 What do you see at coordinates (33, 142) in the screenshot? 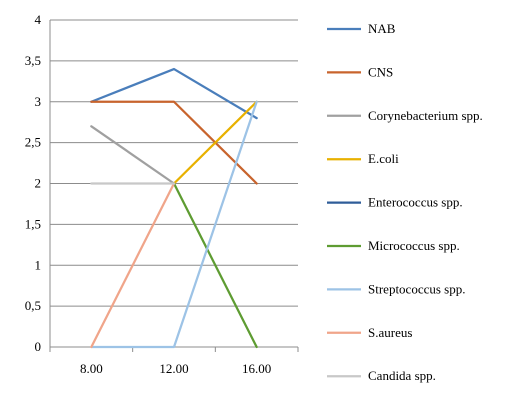
I see `y-tick-label: 2,5` at bounding box center [33, 142].